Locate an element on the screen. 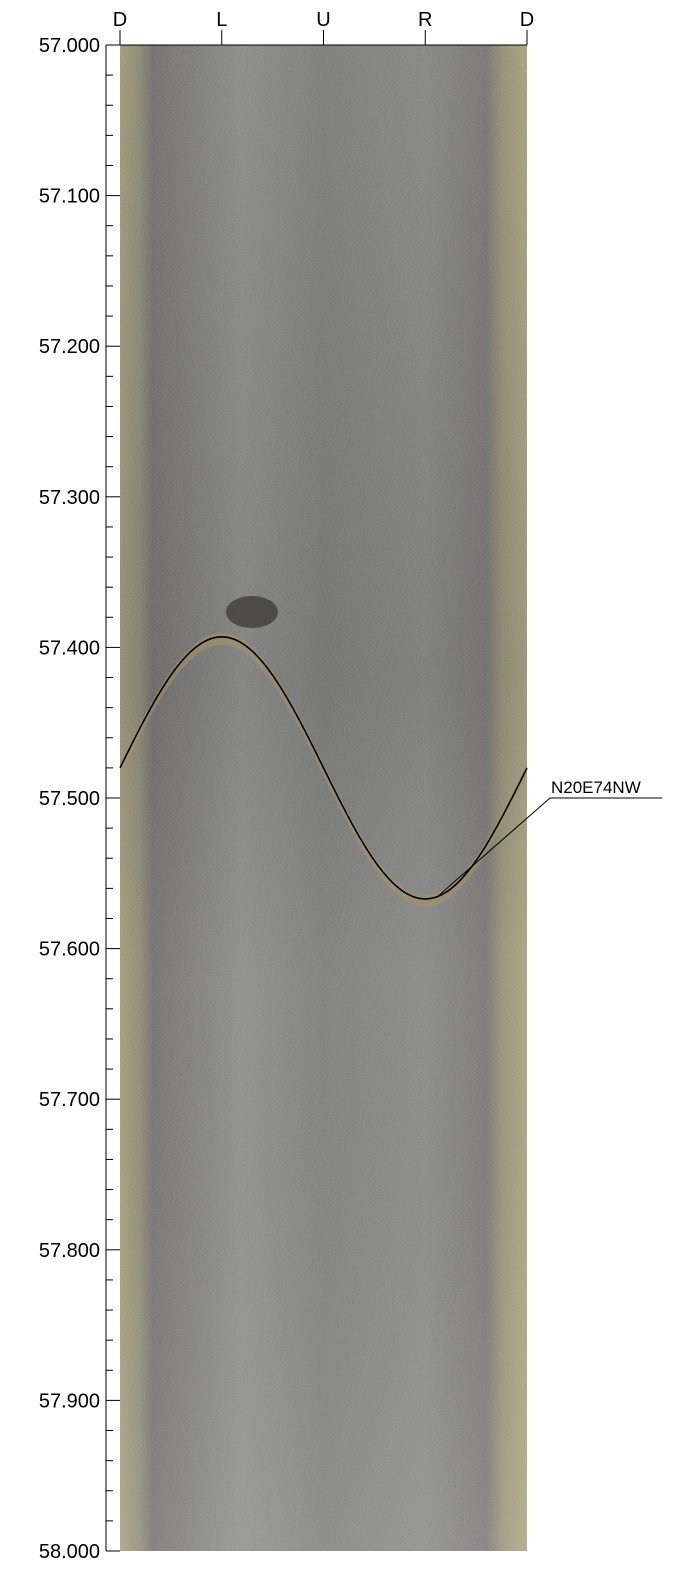  depth-label: 57.800 is located at coordinates (69, 1251).